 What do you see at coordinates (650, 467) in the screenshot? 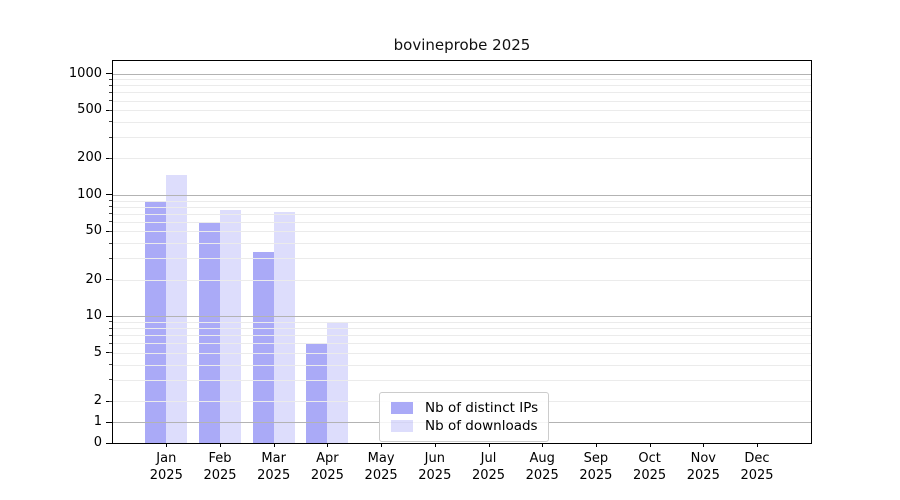
I see `x-tick-label: Oct 2025` at bounding box center [650, 467].